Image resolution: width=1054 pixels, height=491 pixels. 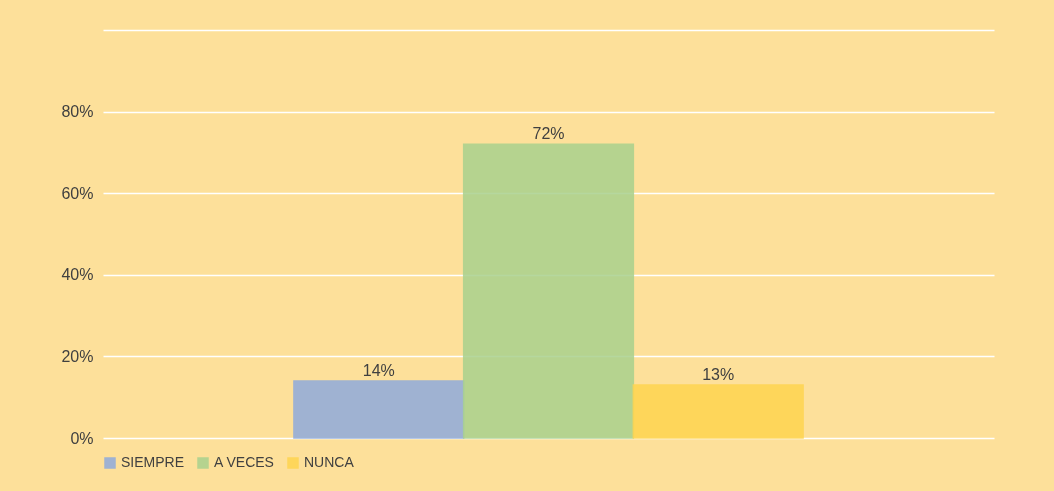 I want to click on data-label: 13%, so click(x=718, y=374).